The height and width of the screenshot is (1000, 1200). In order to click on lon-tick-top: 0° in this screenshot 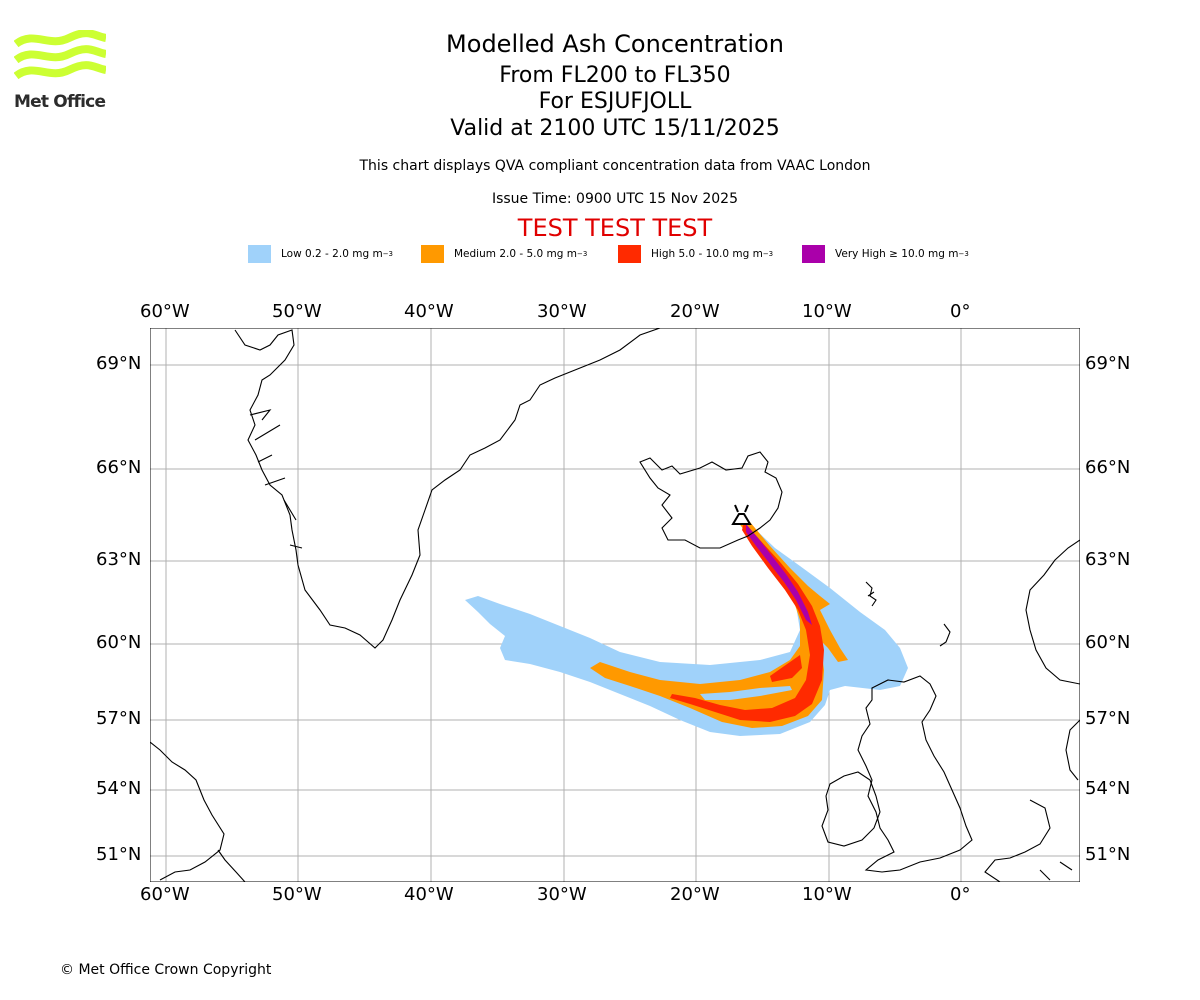, I will do `click(960, 311)`.